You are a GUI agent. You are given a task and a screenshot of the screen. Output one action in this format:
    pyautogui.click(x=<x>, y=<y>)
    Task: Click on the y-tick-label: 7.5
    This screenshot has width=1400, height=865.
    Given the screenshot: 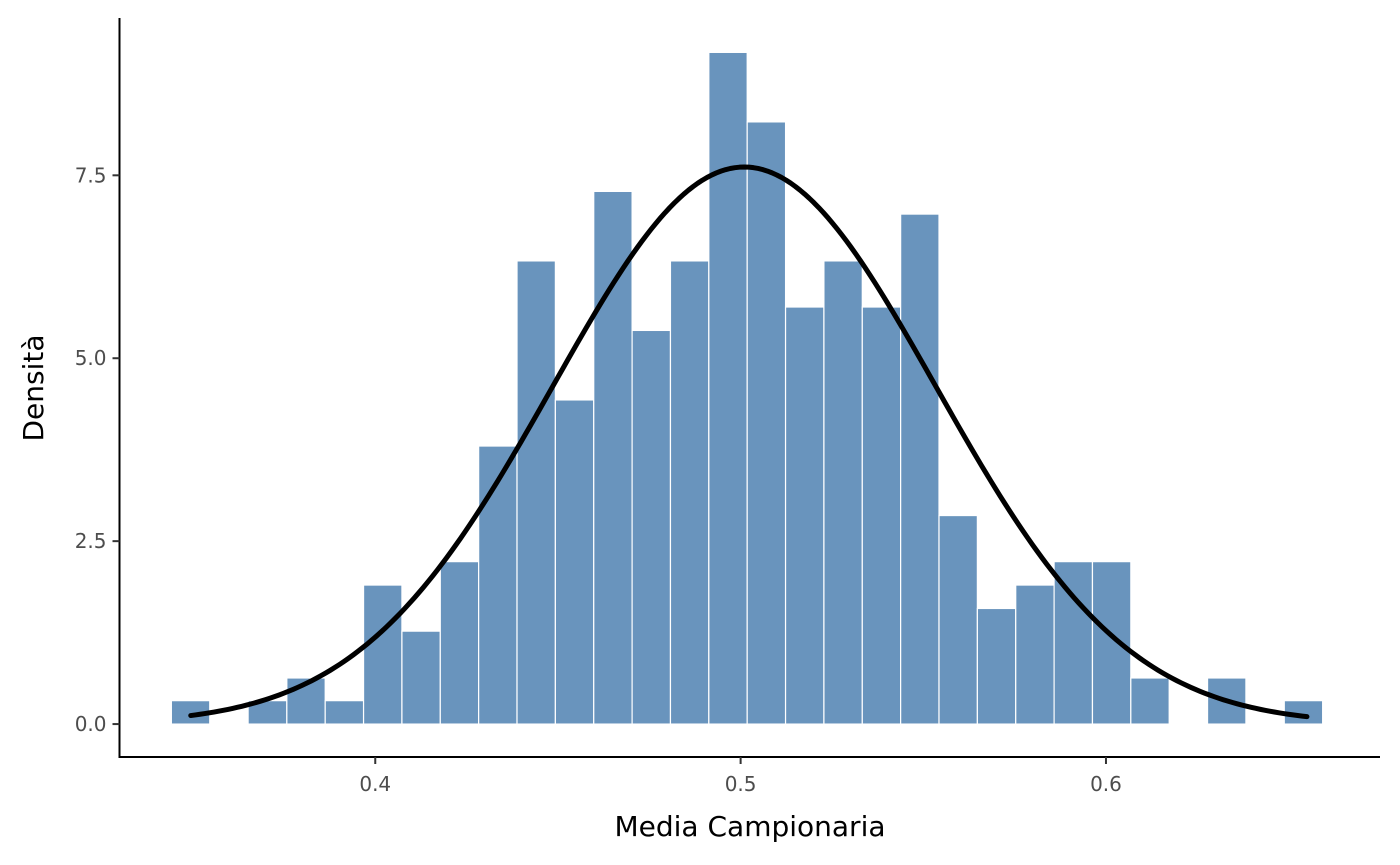 What is the action you would take?
    pyautogui.click(x=91, y=175)
    